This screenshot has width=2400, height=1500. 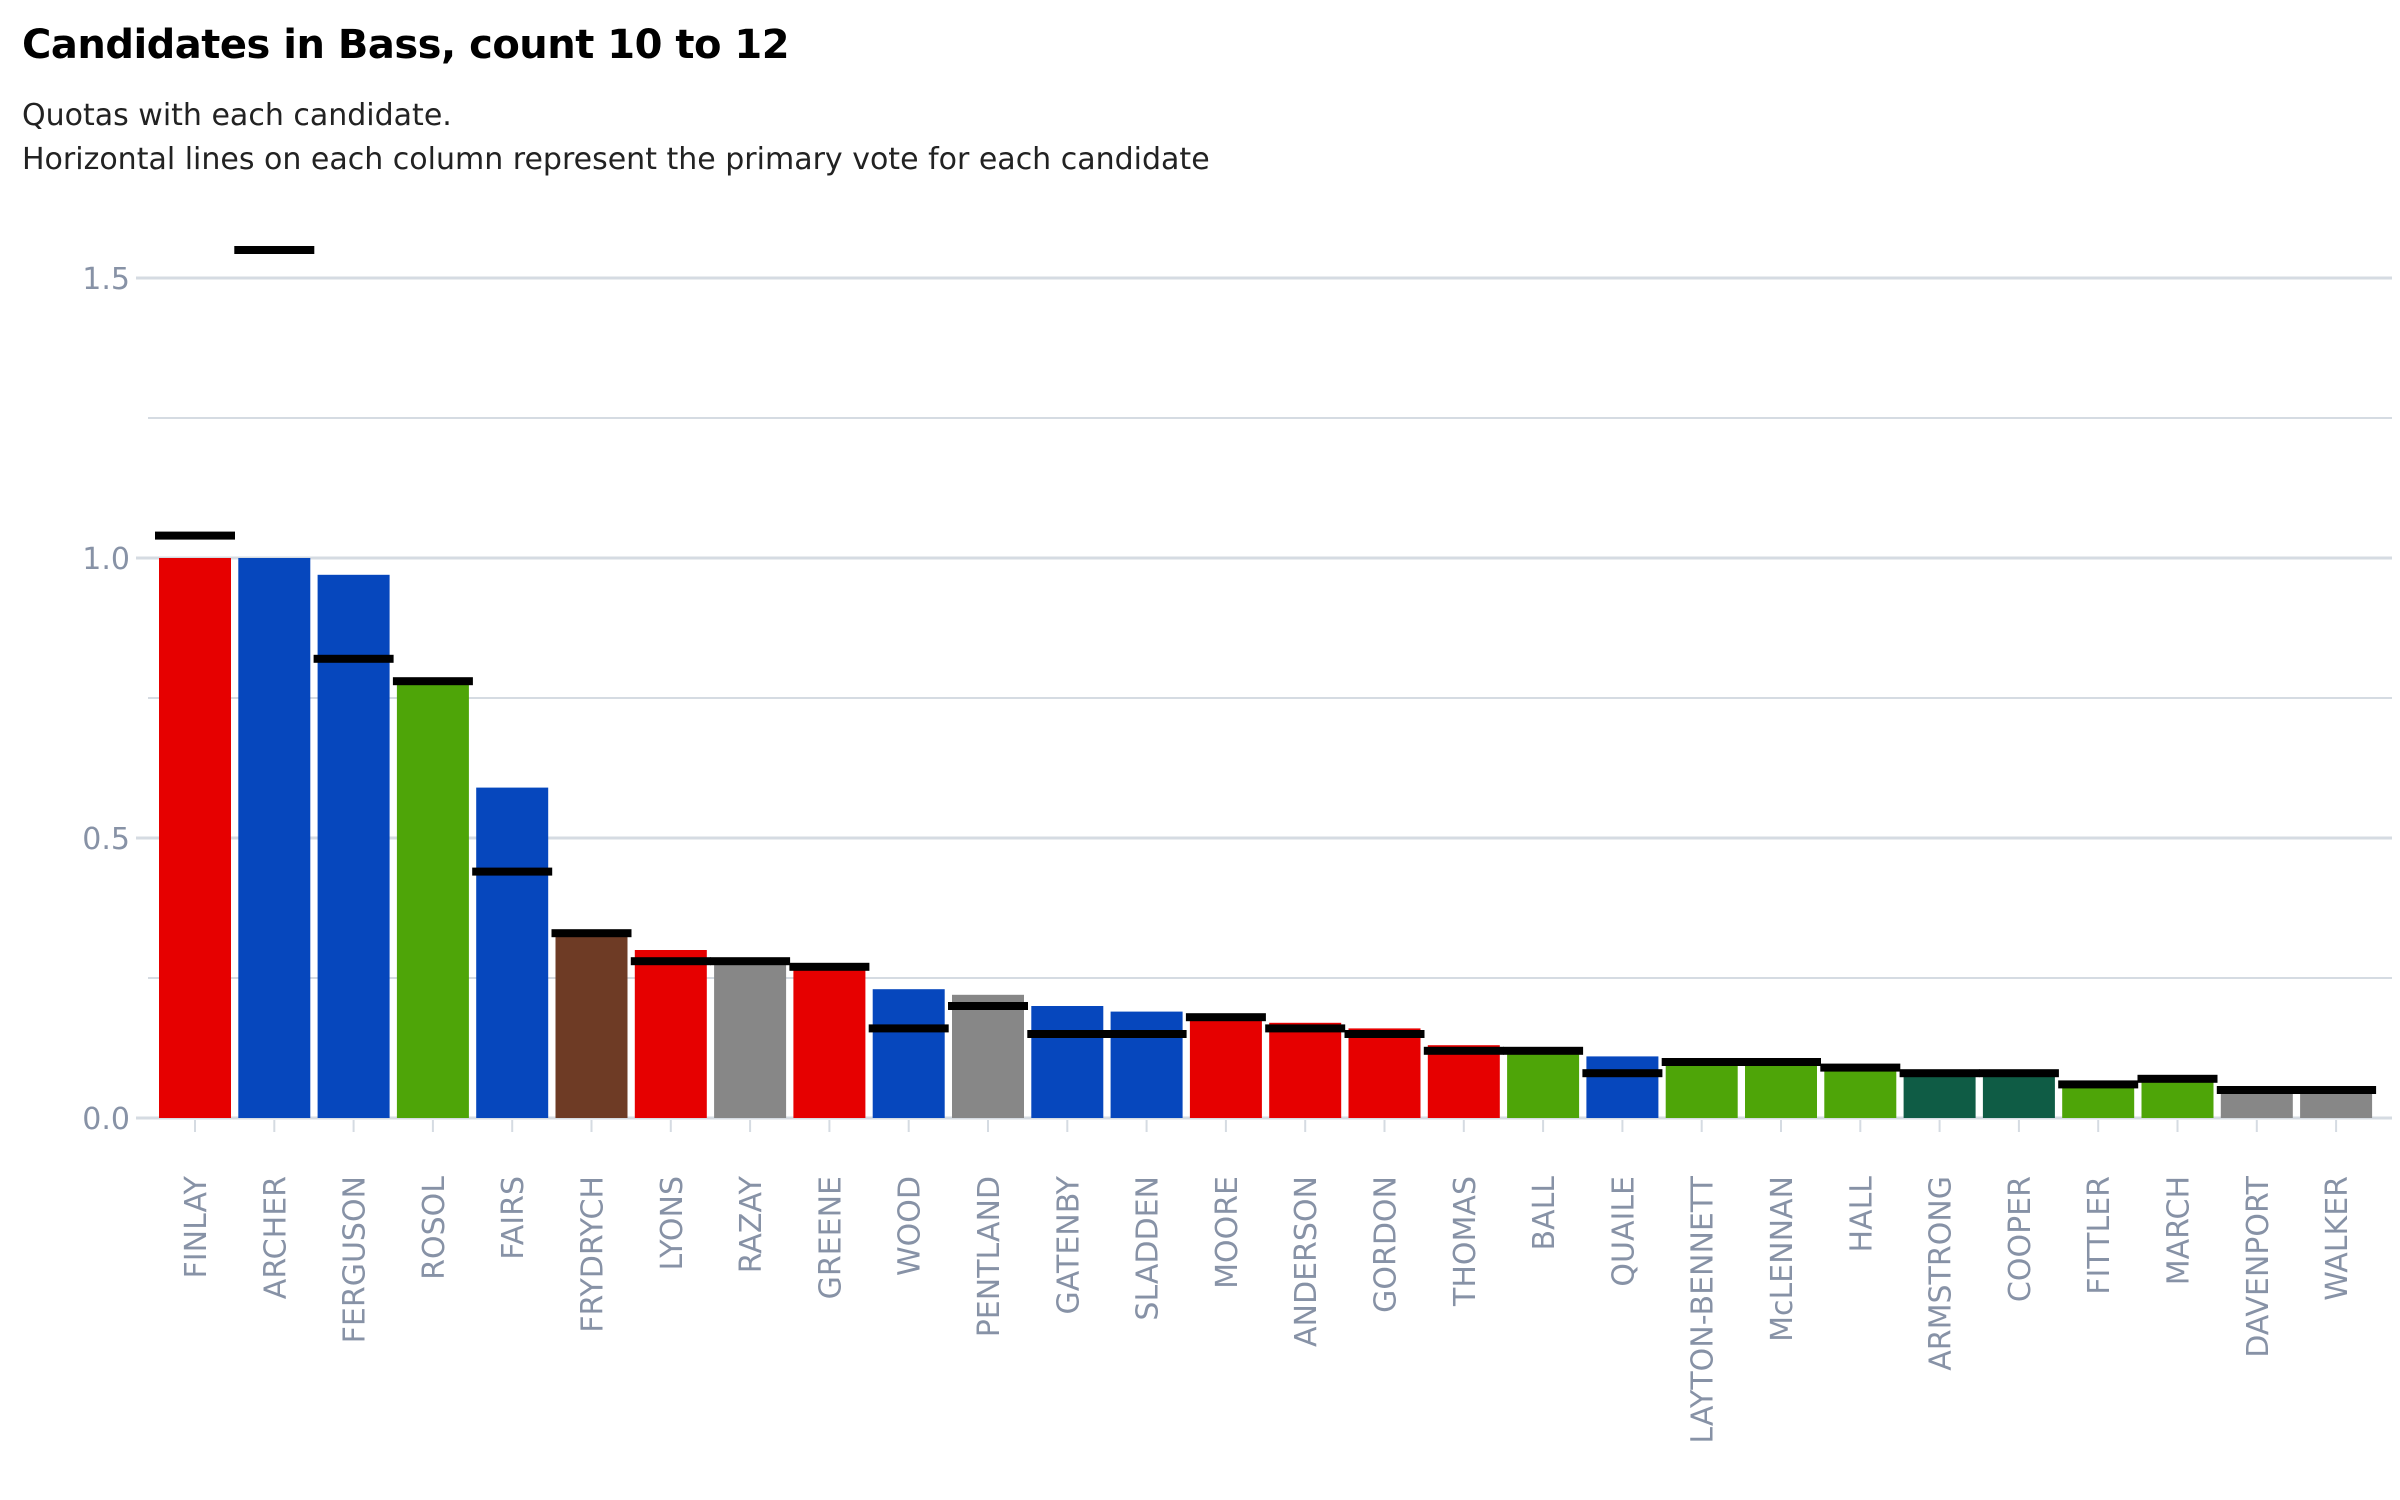 I want to click on x-label-layton-bennett: LAYTON-BENNETT, so click(x=1703, y=1309).